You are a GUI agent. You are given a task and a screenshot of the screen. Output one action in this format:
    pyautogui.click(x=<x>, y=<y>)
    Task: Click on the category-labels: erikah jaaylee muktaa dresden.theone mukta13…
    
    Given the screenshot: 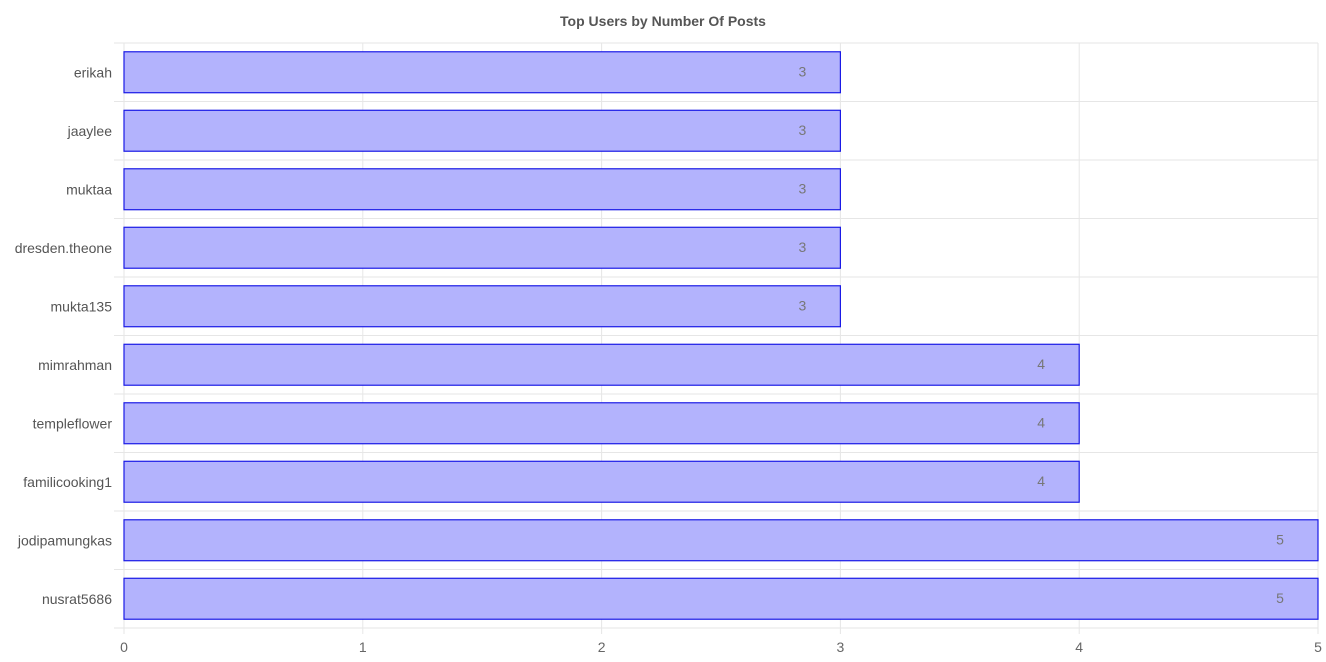 What is the action you would take?
    pyautogui.click(x=64, y=335)
    